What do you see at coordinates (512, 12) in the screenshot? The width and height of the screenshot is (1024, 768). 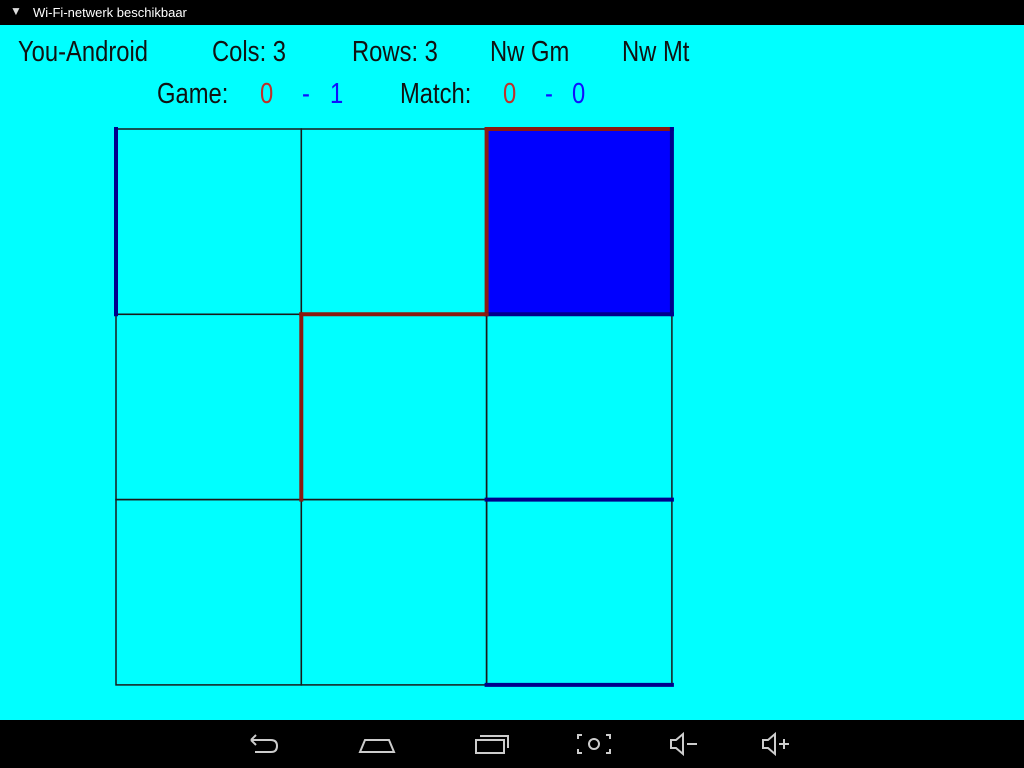 I see `status-bar: ▼ Wi-Fi-netwerk beschikbaar` at bounding box center [512, 12].